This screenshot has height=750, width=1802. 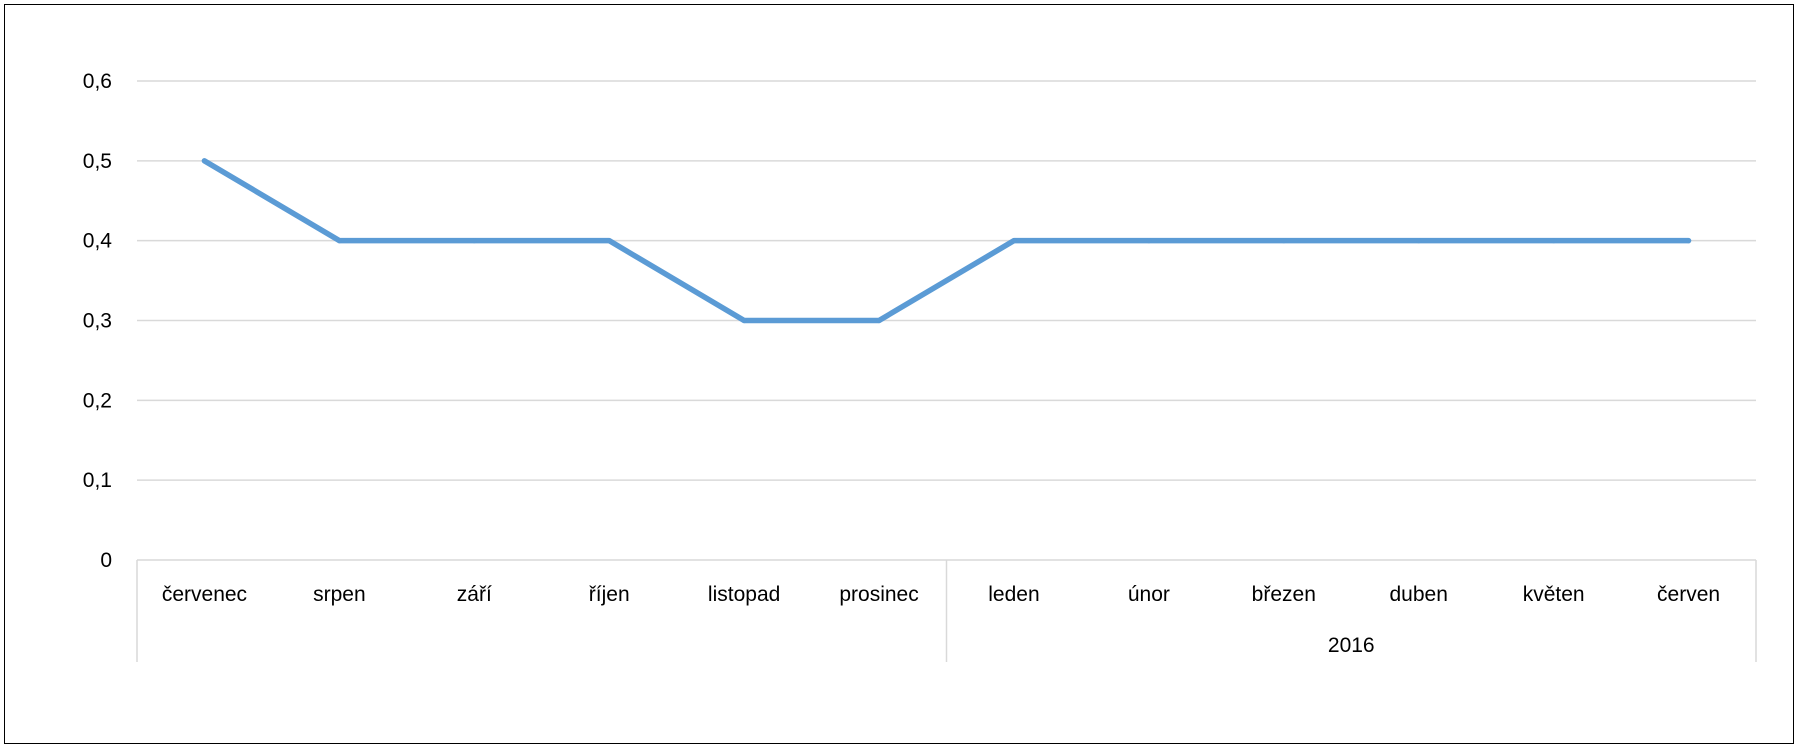 I want to click on x-tick-label: srpen, so click(x=339, y=594).